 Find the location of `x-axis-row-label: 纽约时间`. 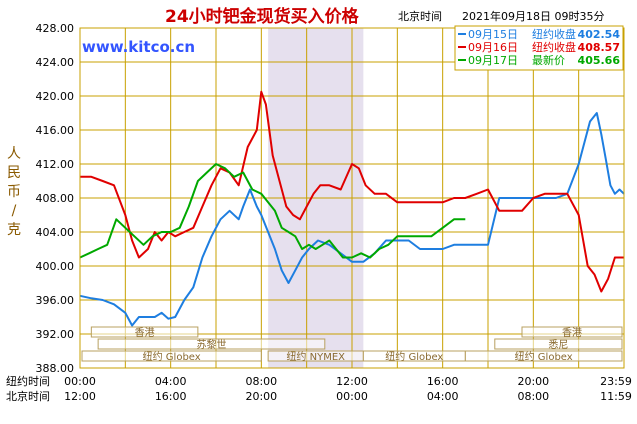

x-axis-row-label: 纽约时间 is located at coordinates (28, 381).